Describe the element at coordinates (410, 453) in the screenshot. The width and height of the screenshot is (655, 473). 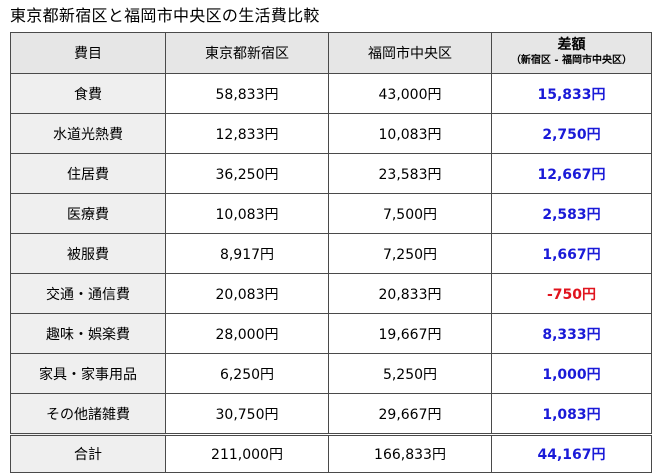
I see `row-chuo-value: 166,833円` at that location.